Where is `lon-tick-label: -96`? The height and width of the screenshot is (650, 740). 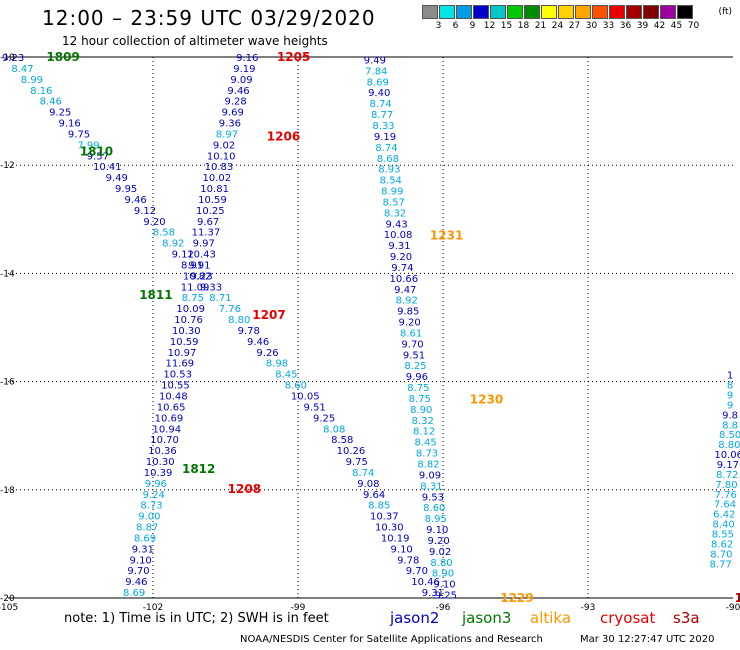 lon-tick-label: -96 is located at coordinates (443, 608).